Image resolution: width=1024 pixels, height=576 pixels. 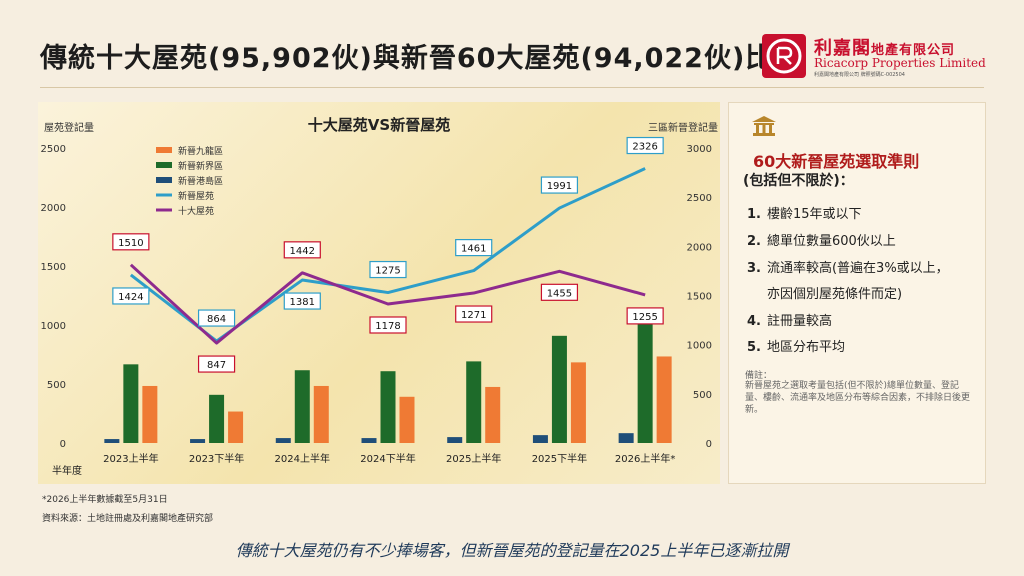 I want to click on data-label-new-estates: 1381, so click(x=302, y=302).